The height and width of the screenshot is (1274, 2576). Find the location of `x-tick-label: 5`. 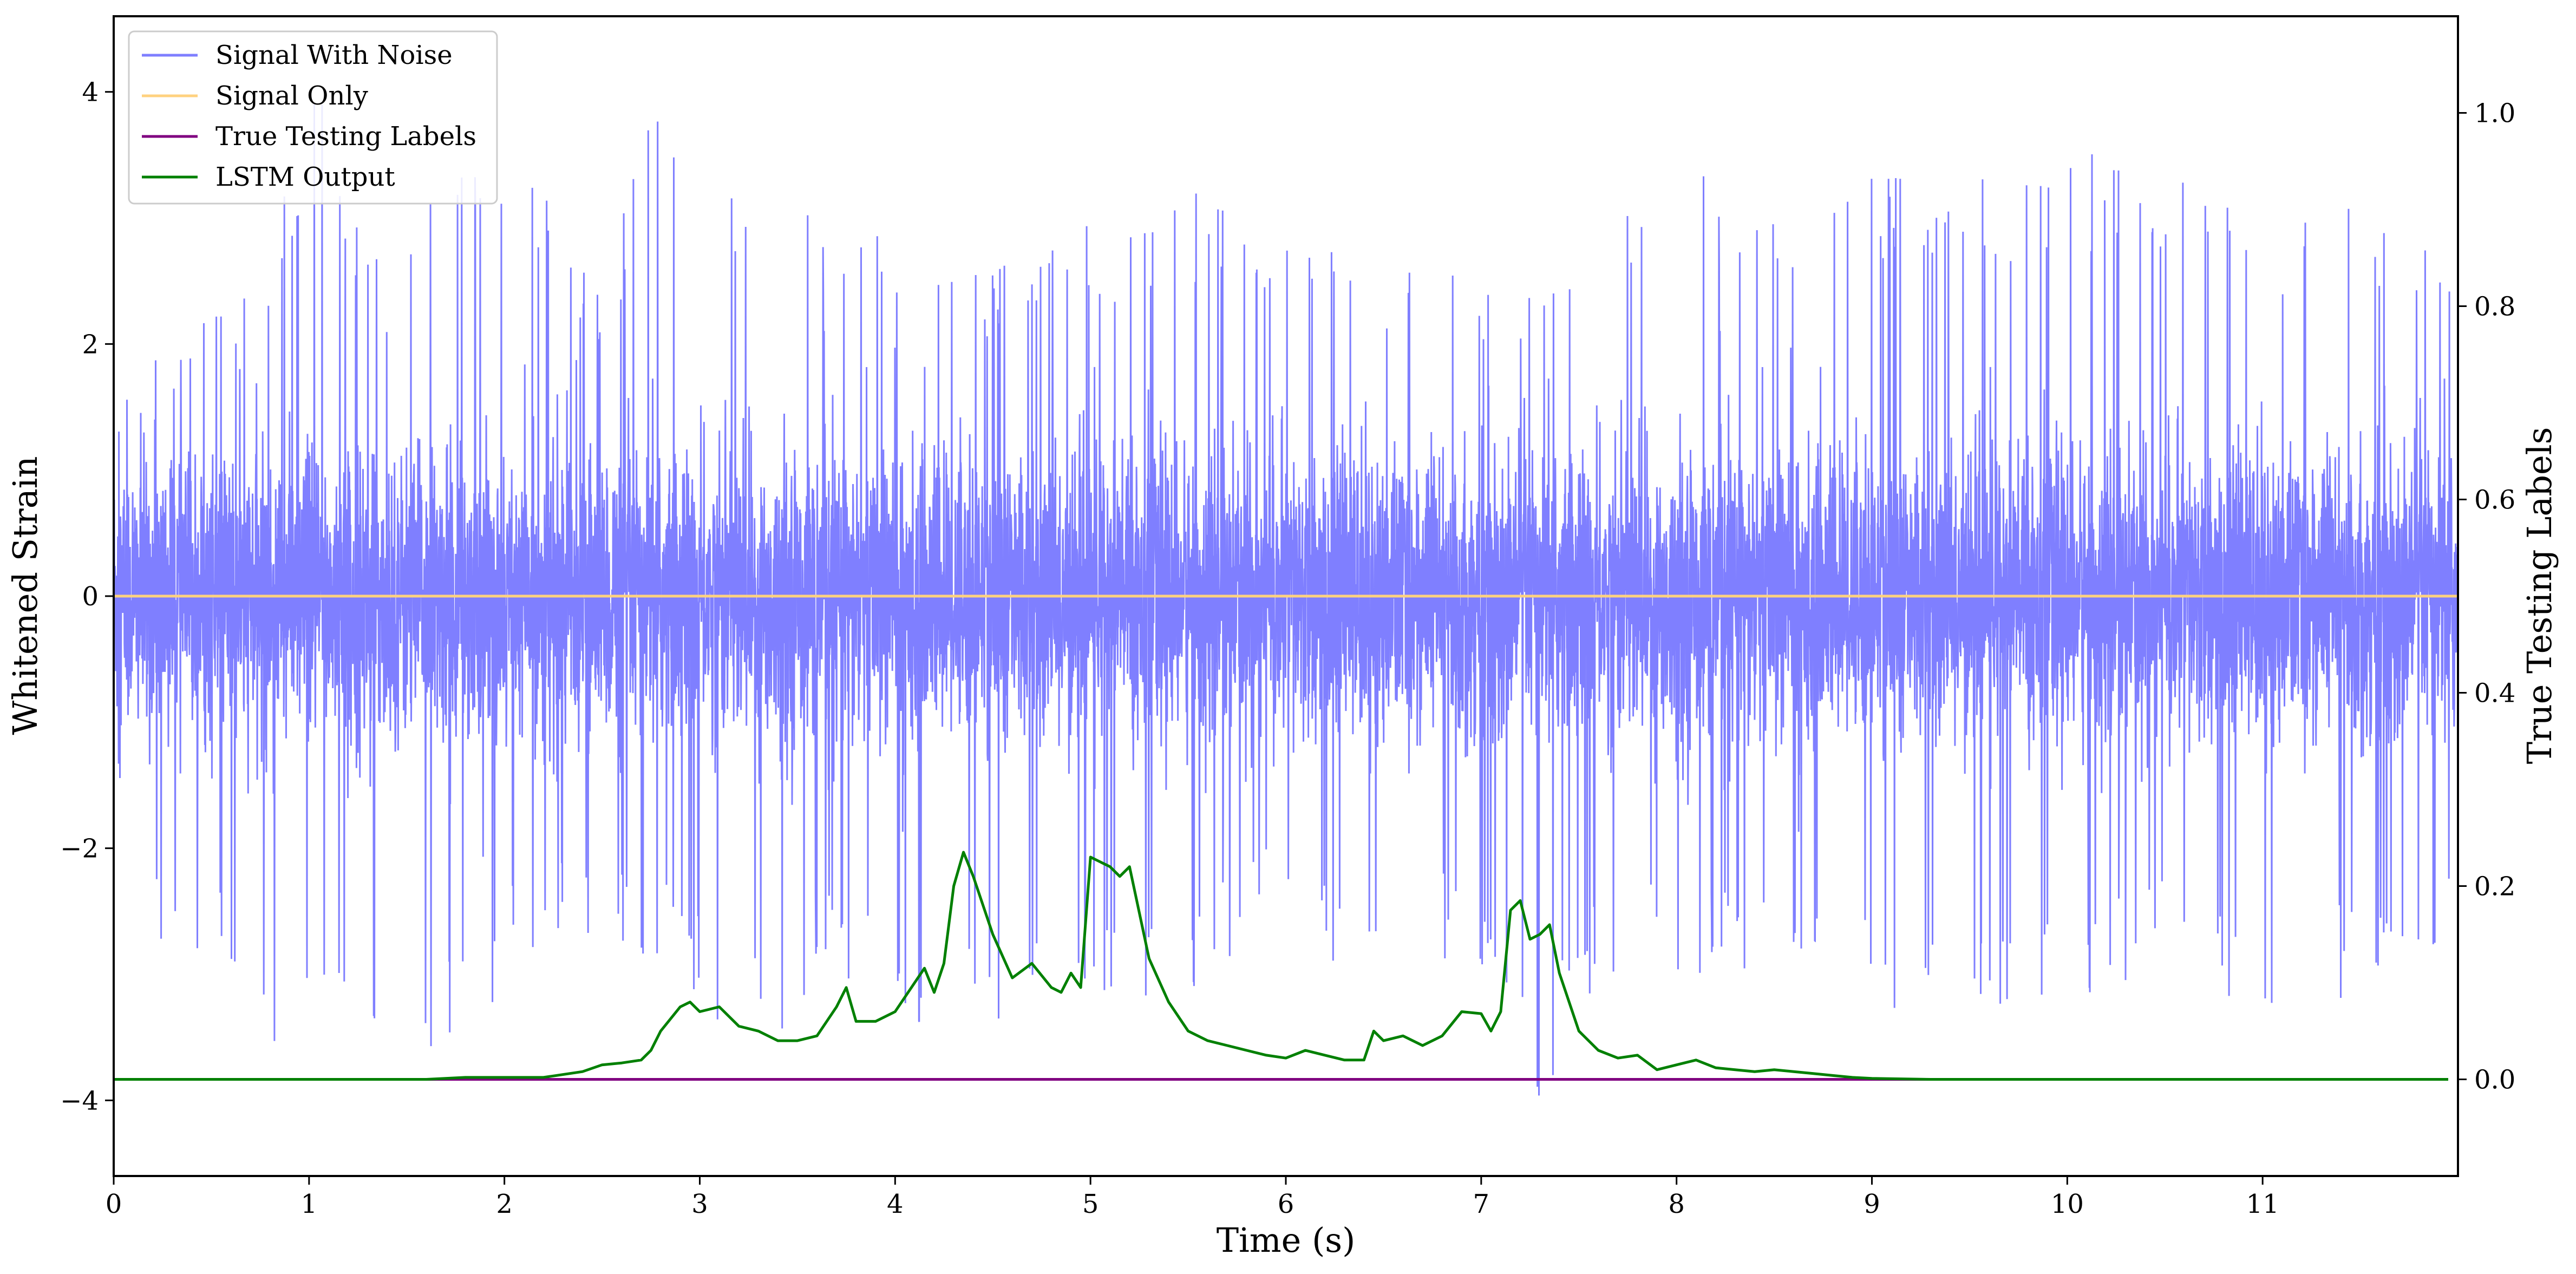

x-tick-label: 5 is located at coordinates (1090, 1204).